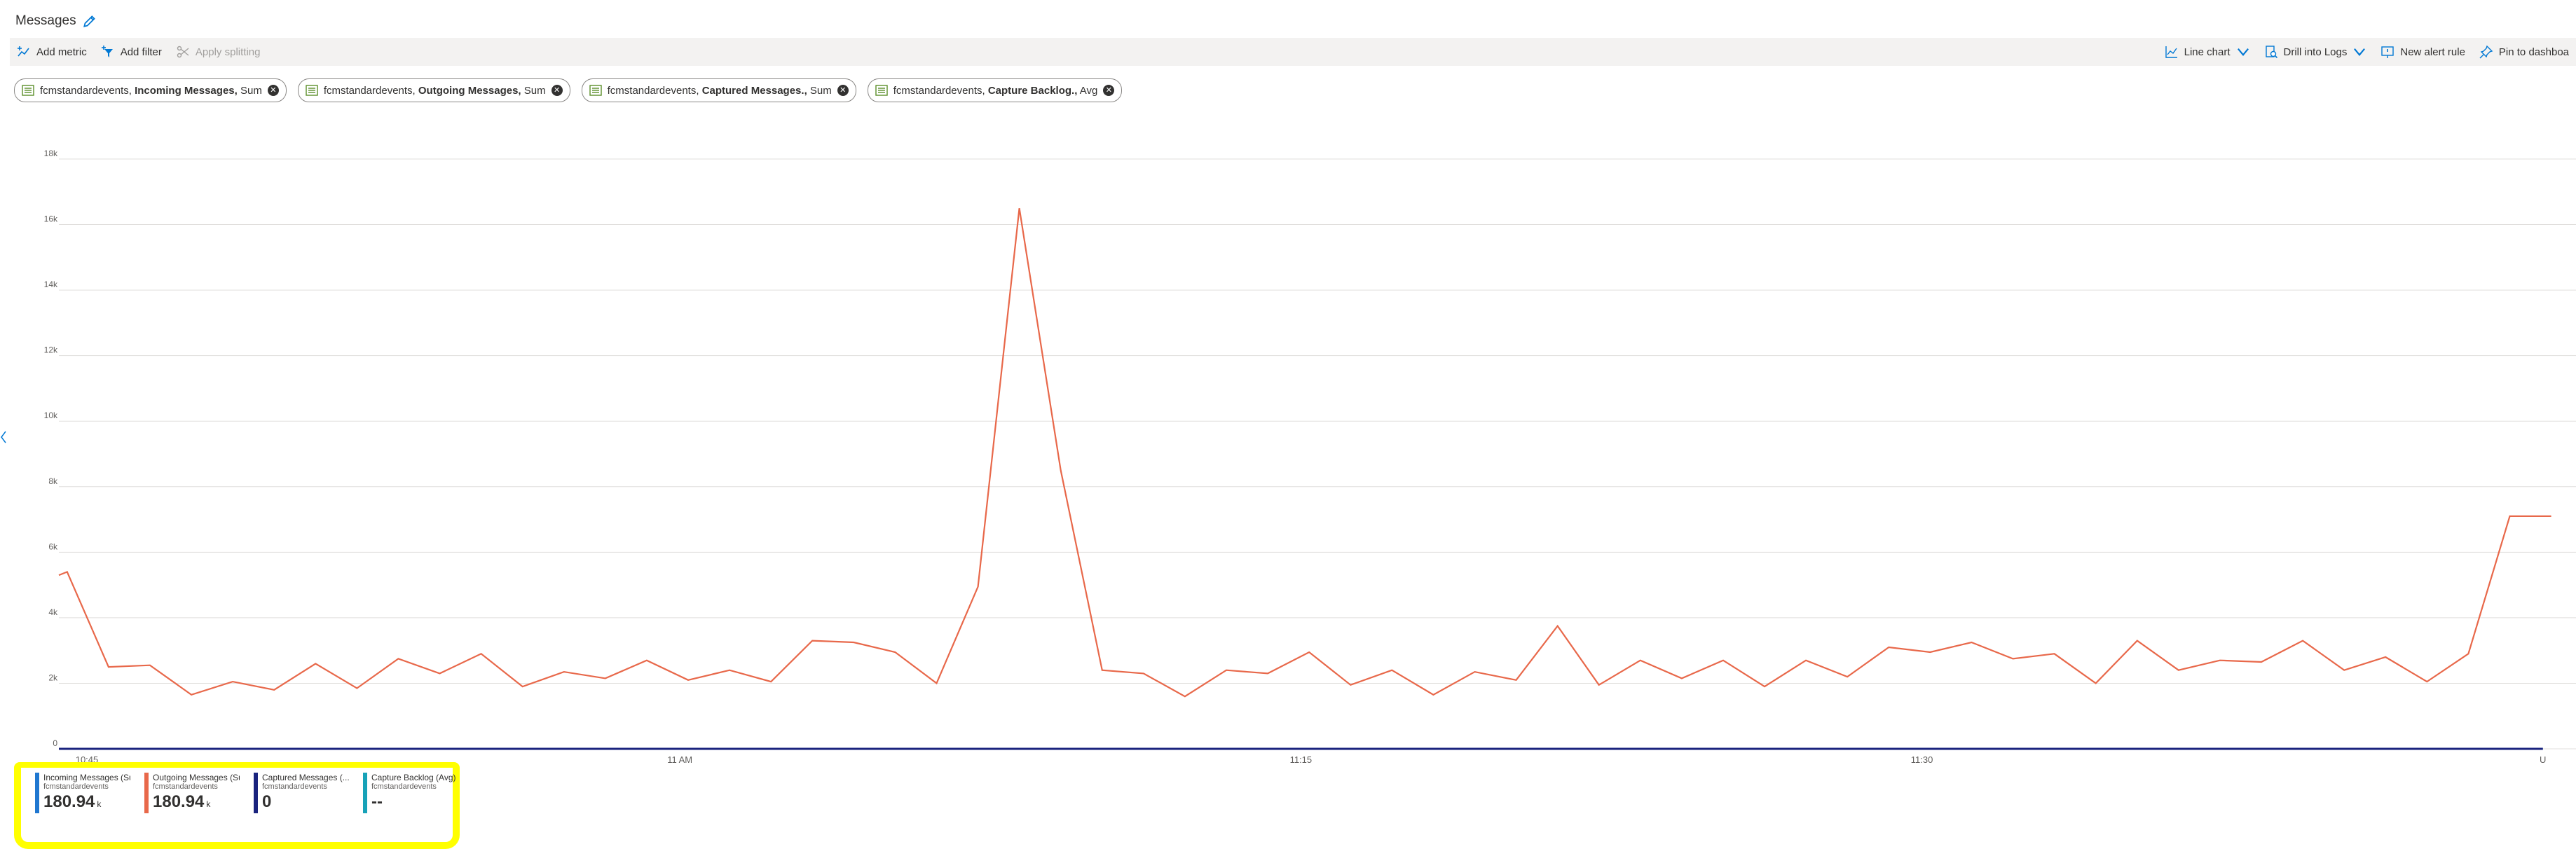  I want to click on legend-value: --, so click(377, 801).